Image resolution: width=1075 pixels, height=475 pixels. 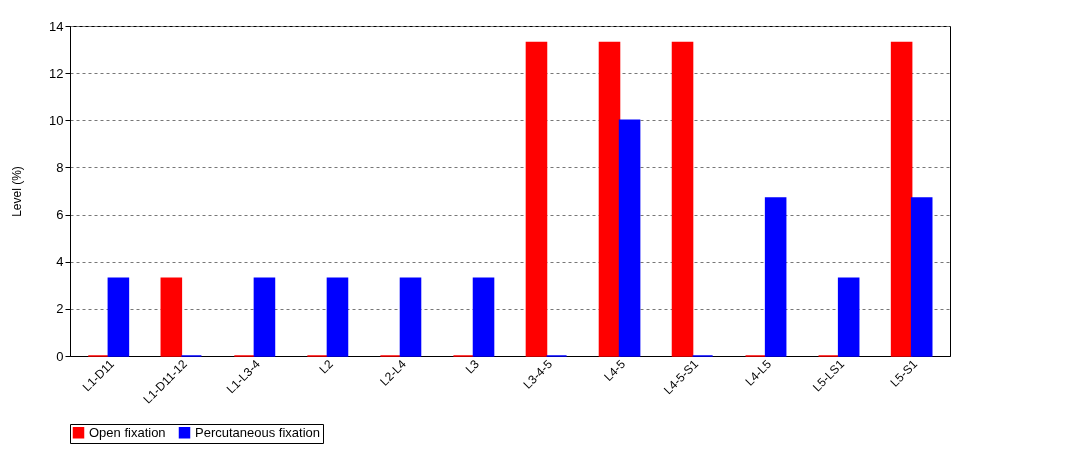 What do you see at coordinates (60, 167) in the screenshot?
I see `y-tick-label: 8` at bounding box center [60, 167].